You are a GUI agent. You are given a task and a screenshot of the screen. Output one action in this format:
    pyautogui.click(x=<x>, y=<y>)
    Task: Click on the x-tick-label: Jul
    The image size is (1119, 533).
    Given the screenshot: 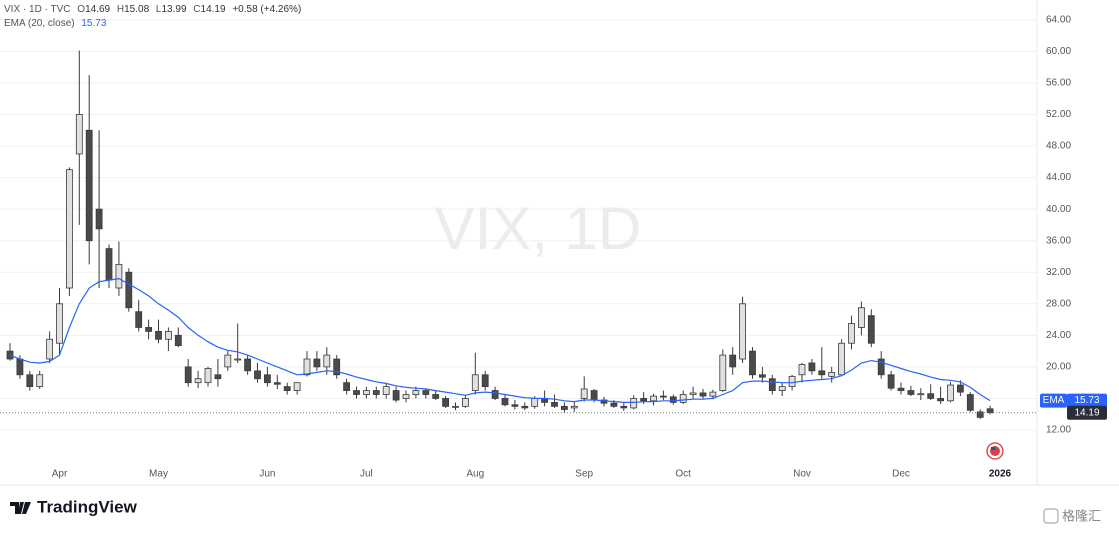 What is the action you would take?
    pyautogui.click(x=366, y=474)
    